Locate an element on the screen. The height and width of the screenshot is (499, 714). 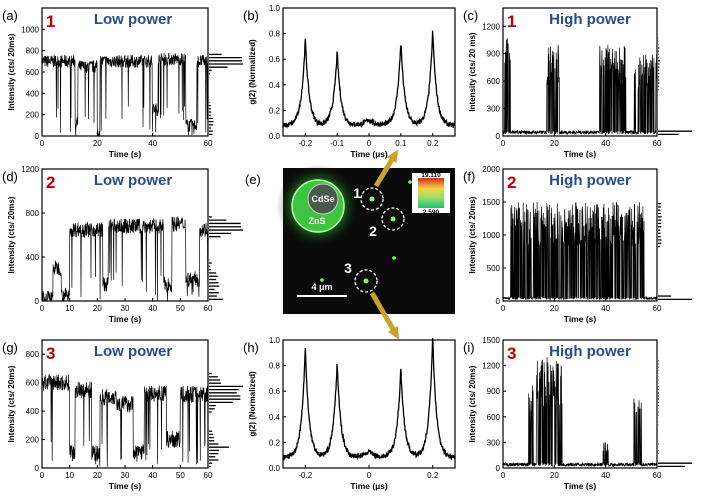
y-tick-label: 0.2 is located at coordinates (275, 110).